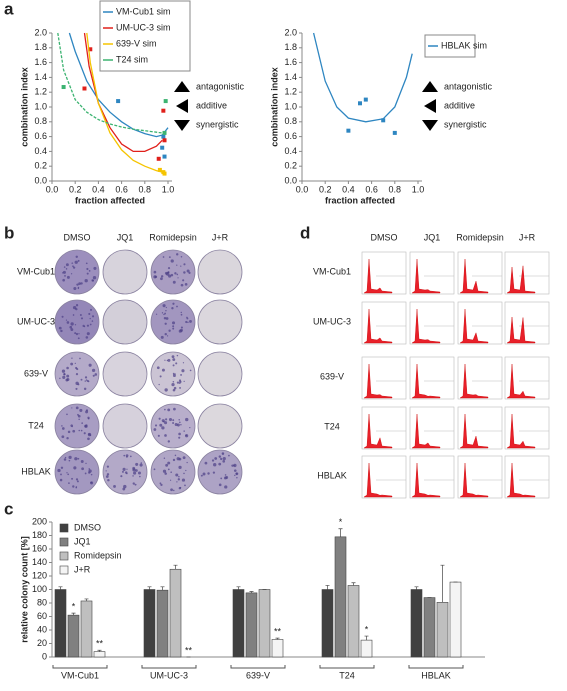  I want to click on panel-label: d, so click(305, 232).